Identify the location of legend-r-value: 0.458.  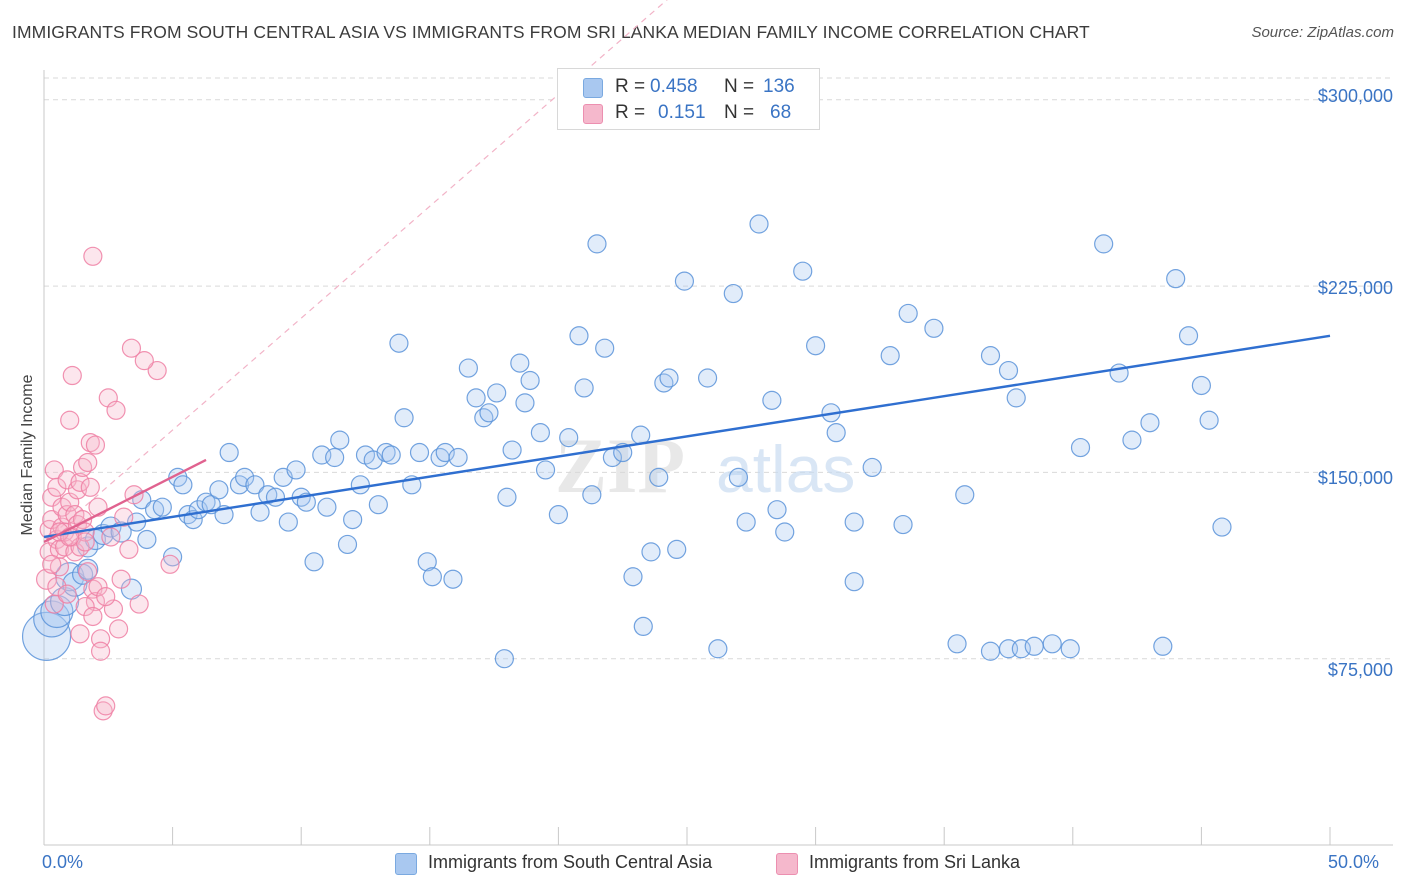
(674, 86).